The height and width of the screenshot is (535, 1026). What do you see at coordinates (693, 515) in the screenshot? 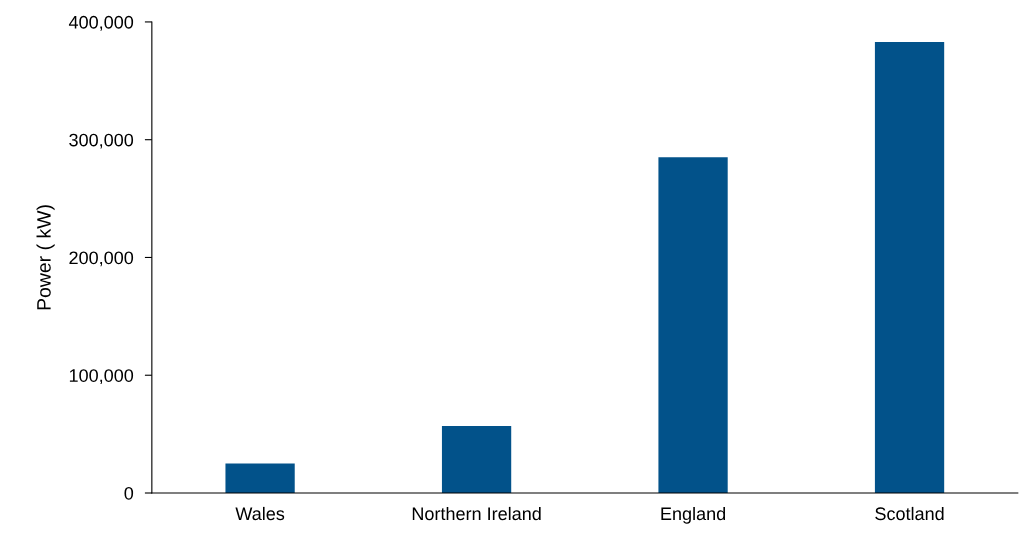
I see `x-tick-label: England` at bounding box center [693, 515].